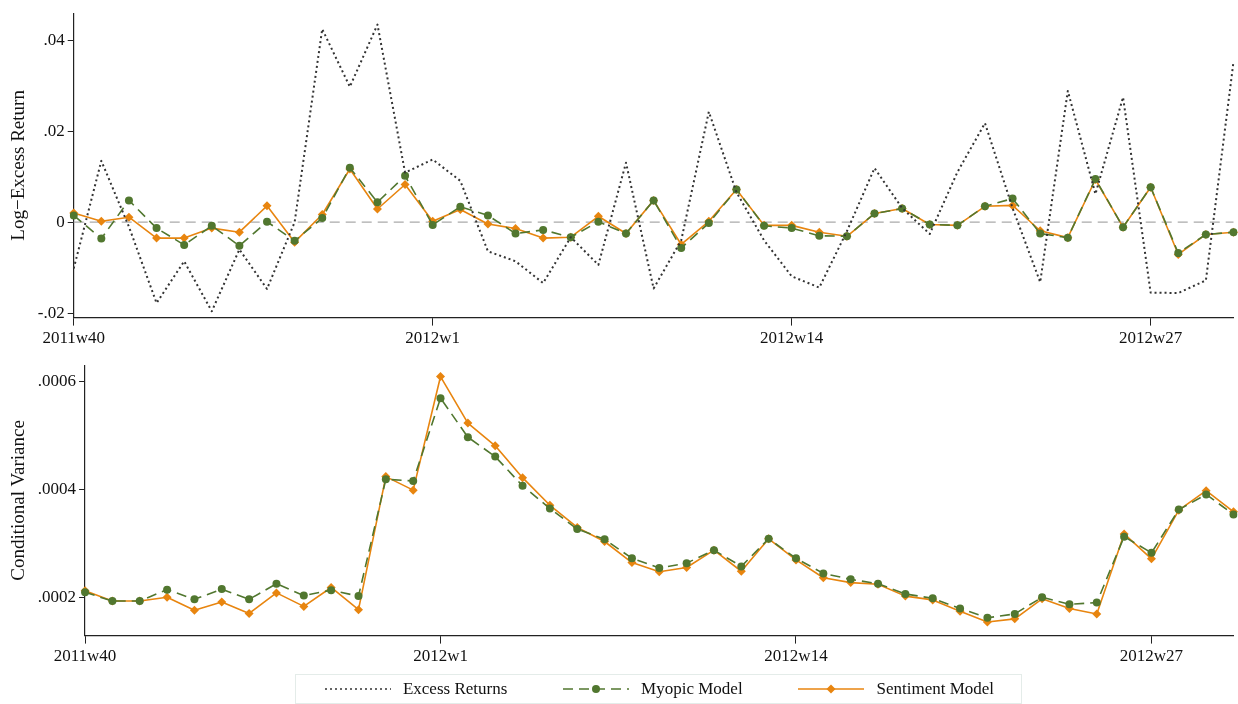 The width and height of the screenshot is (1238, 704). What do you see at coordinates (455, 689) in the screenshot?
I see `legend-label: Excess Returns` at bounding box center [455, 689].